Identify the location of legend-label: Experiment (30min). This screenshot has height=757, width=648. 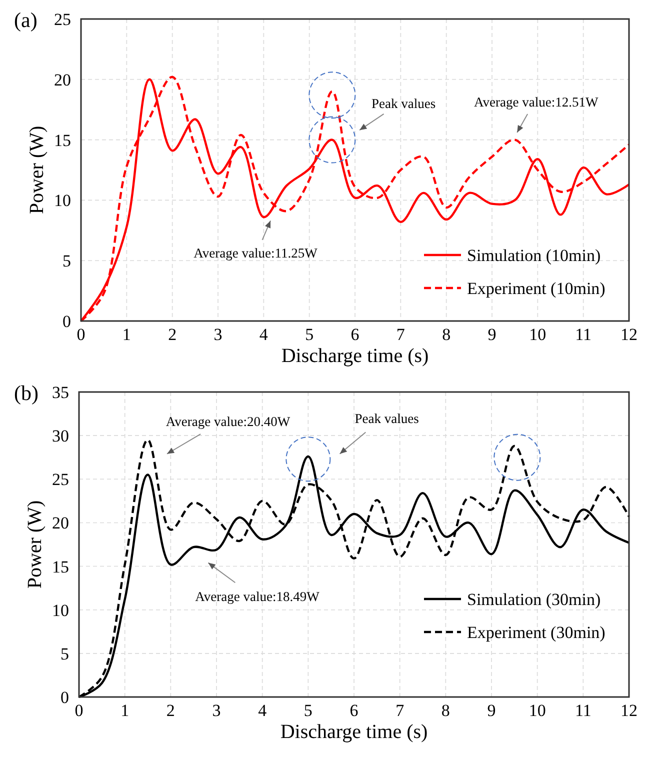
(536, 632).